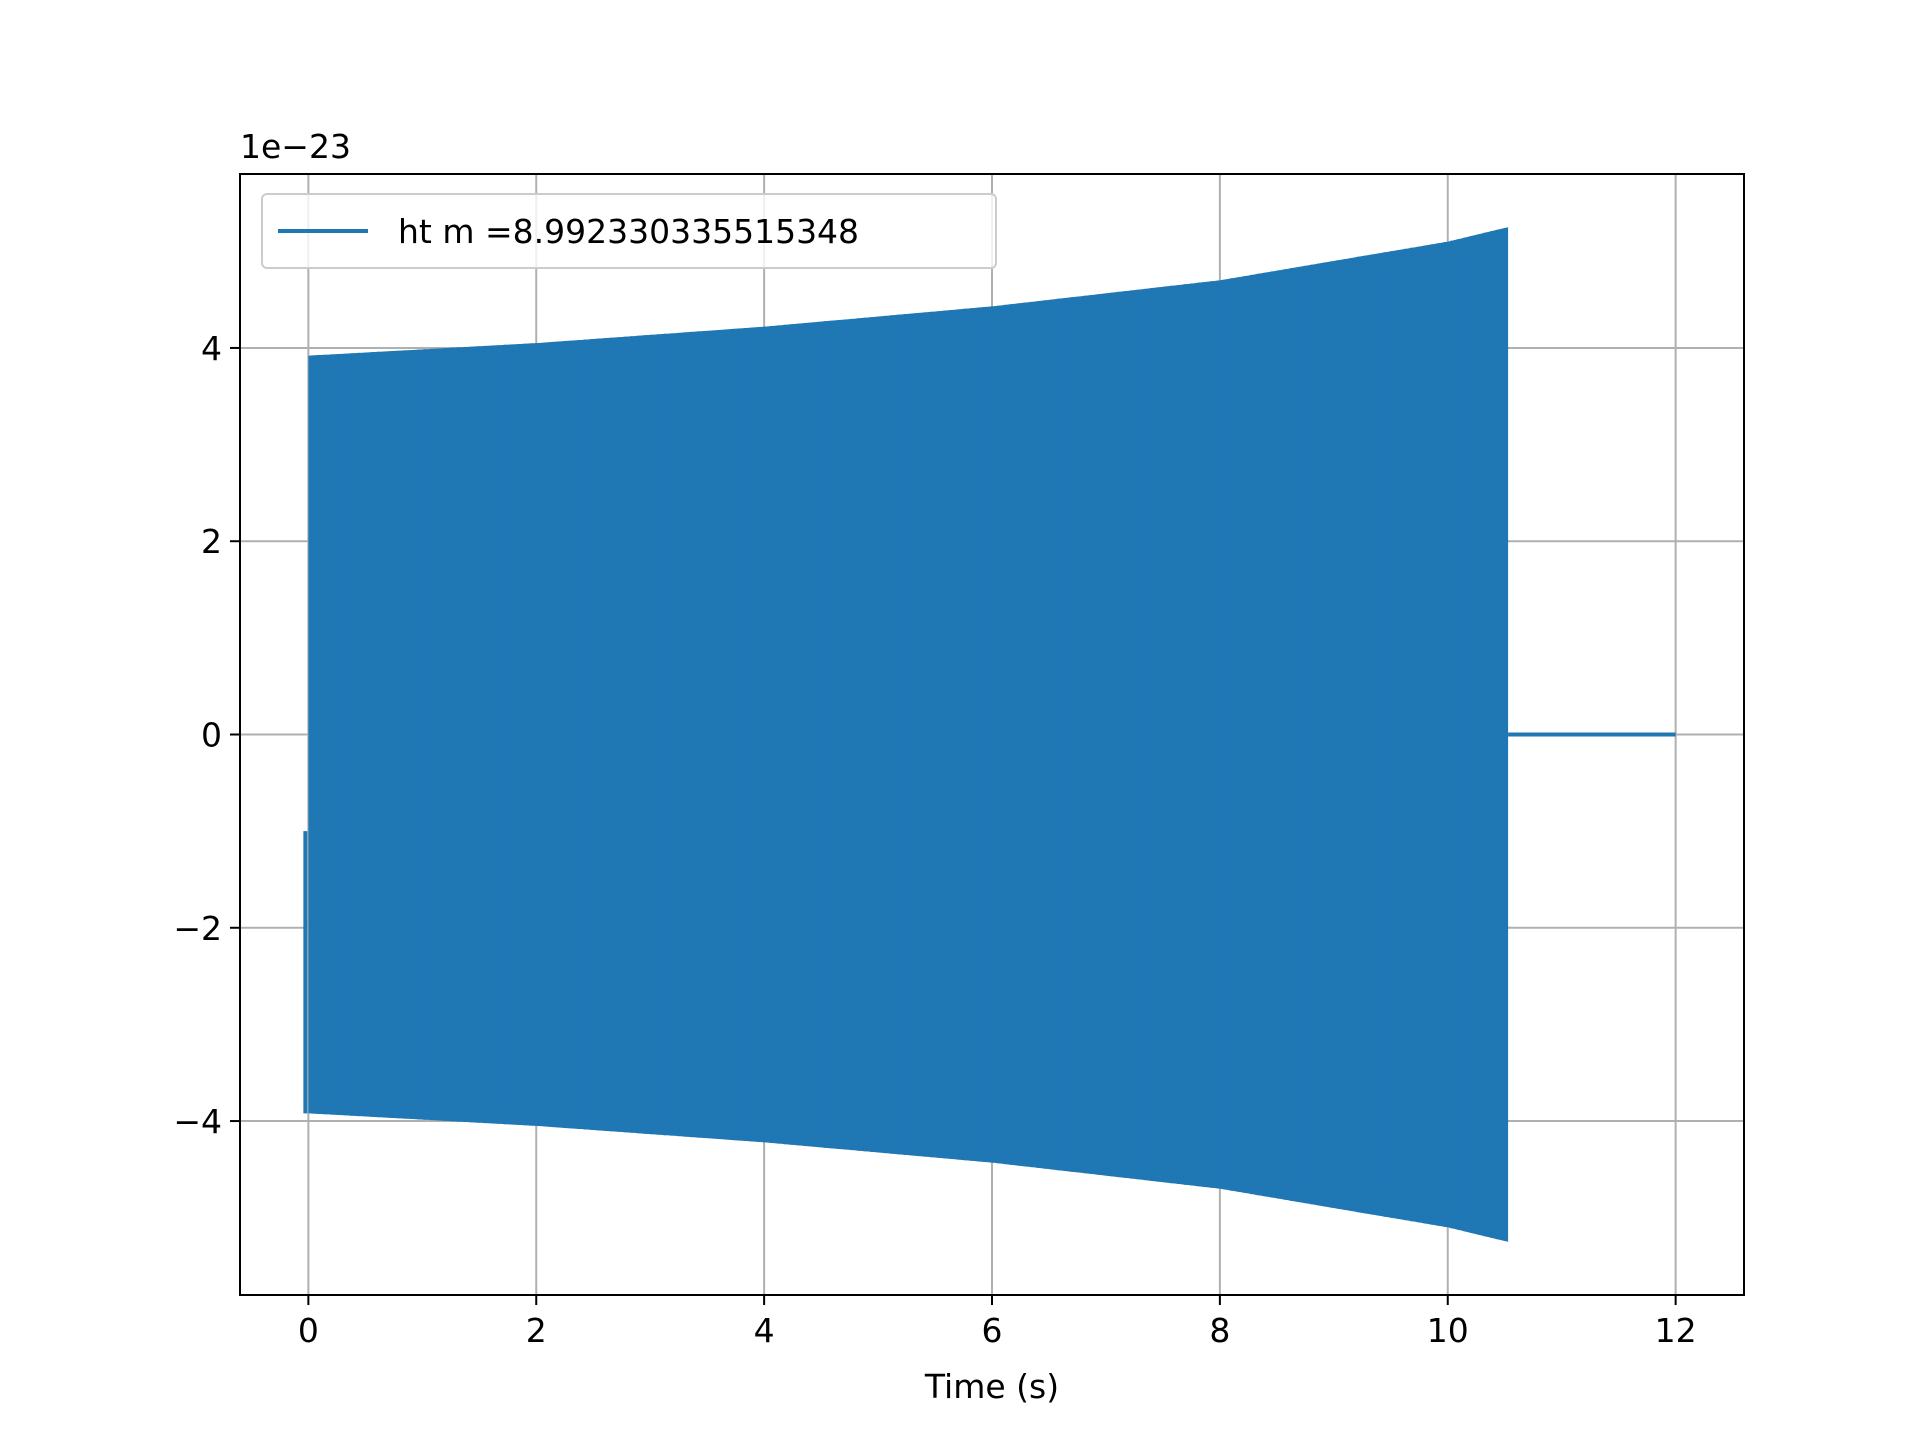 The height and width of the screenshot is (1440, 1920). I want to click on x-axis-label: Time (s), so click(991, 1386).